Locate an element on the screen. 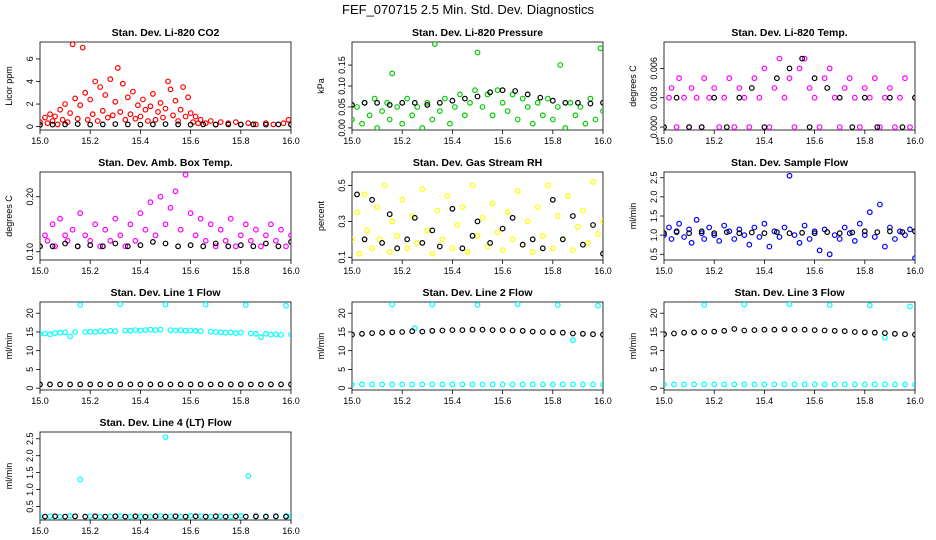 This screenshot has height=540, width=936. x-tick-label: 15.2 is located at coordinates (714, 401).